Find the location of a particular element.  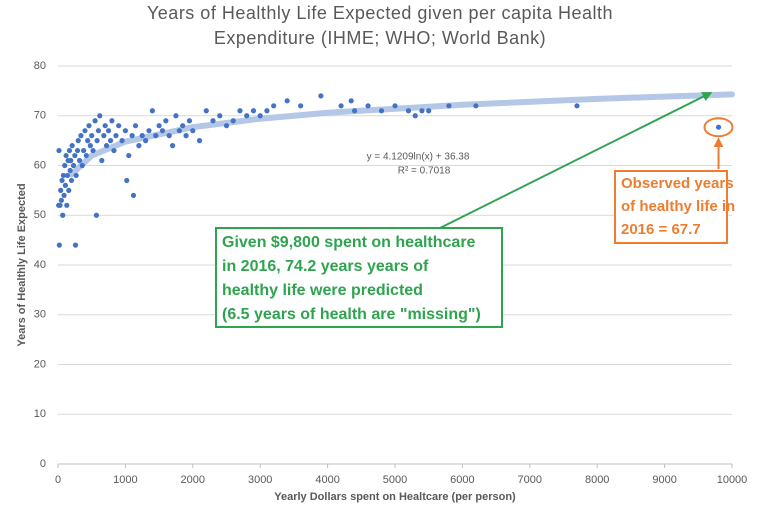

trendline-equation: y = 4.1209ln(x) + 36.38 is located at coordinates (418, 157).